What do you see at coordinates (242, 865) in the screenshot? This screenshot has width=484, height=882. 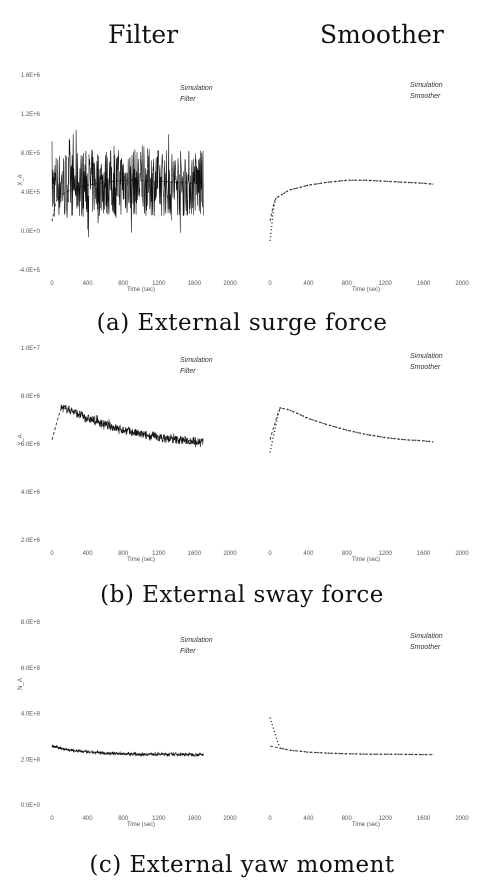 I see `caption-yaw: (c) External yaw moment` at bounding box center [242, 865].